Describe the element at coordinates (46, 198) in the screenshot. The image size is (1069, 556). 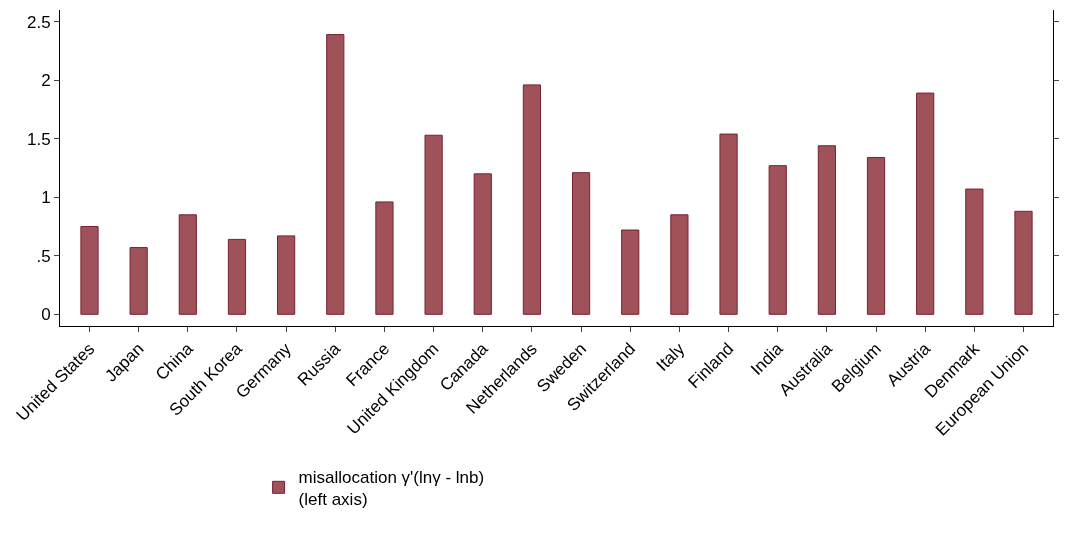
I see `y-tick-label: 1` at that location.